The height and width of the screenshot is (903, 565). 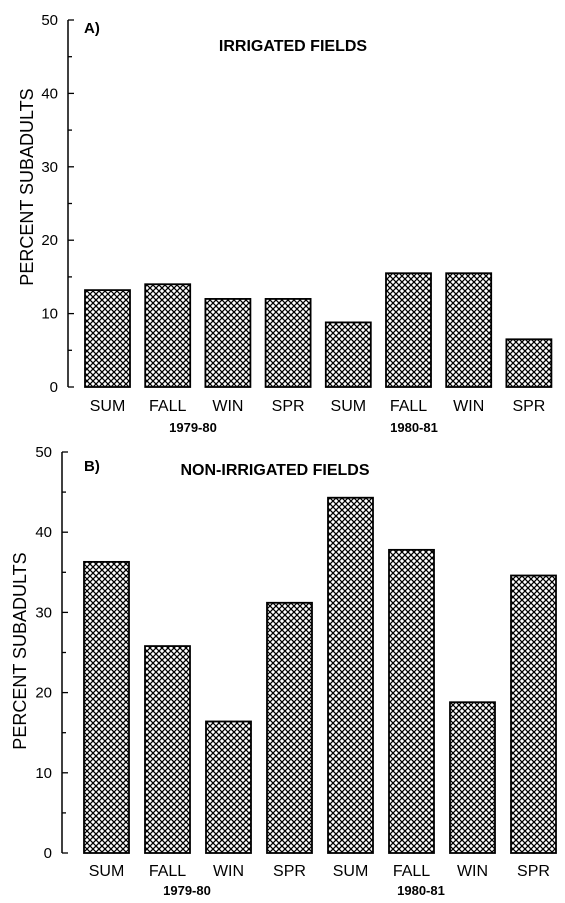 What do you see at coordinates (193, 427) in the screenshot?
I see `panel-a-year-1979-80: 1979-80` at bounding box center [193, 427].